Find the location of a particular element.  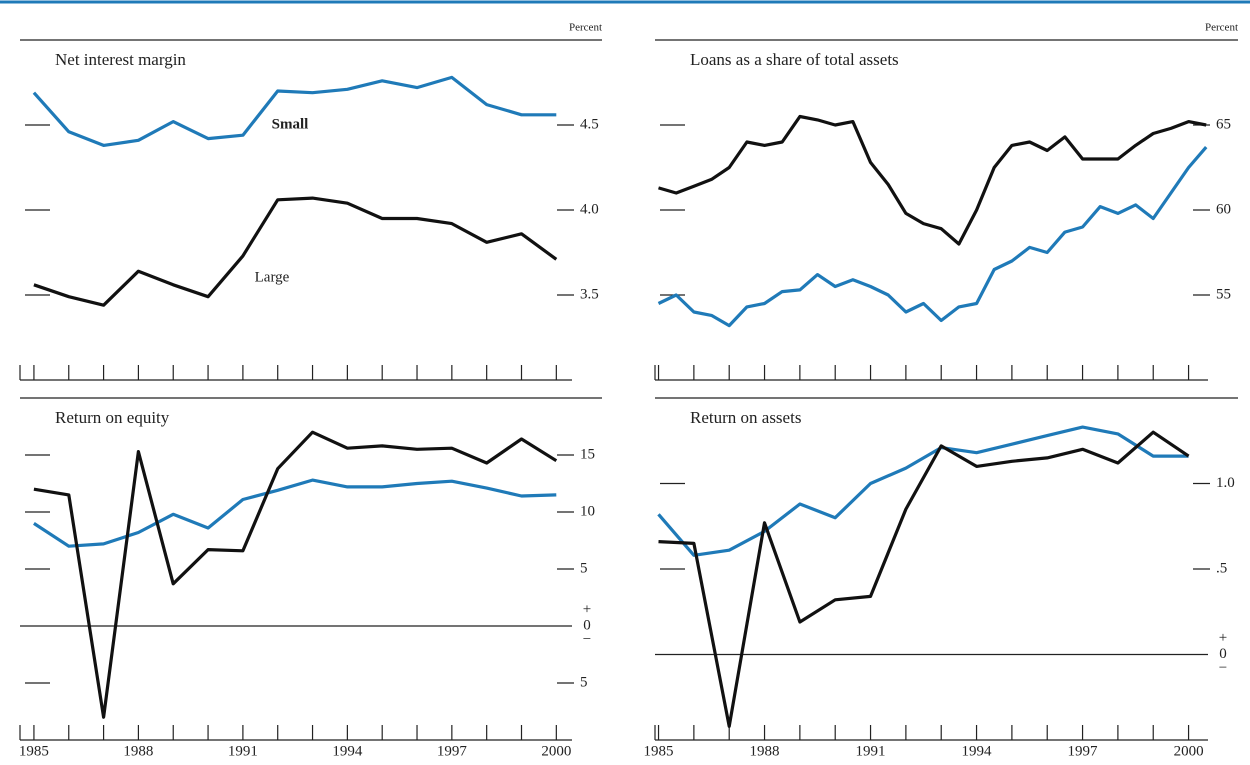

y-tick-label: 60 is located at coordinates (1223, 209).